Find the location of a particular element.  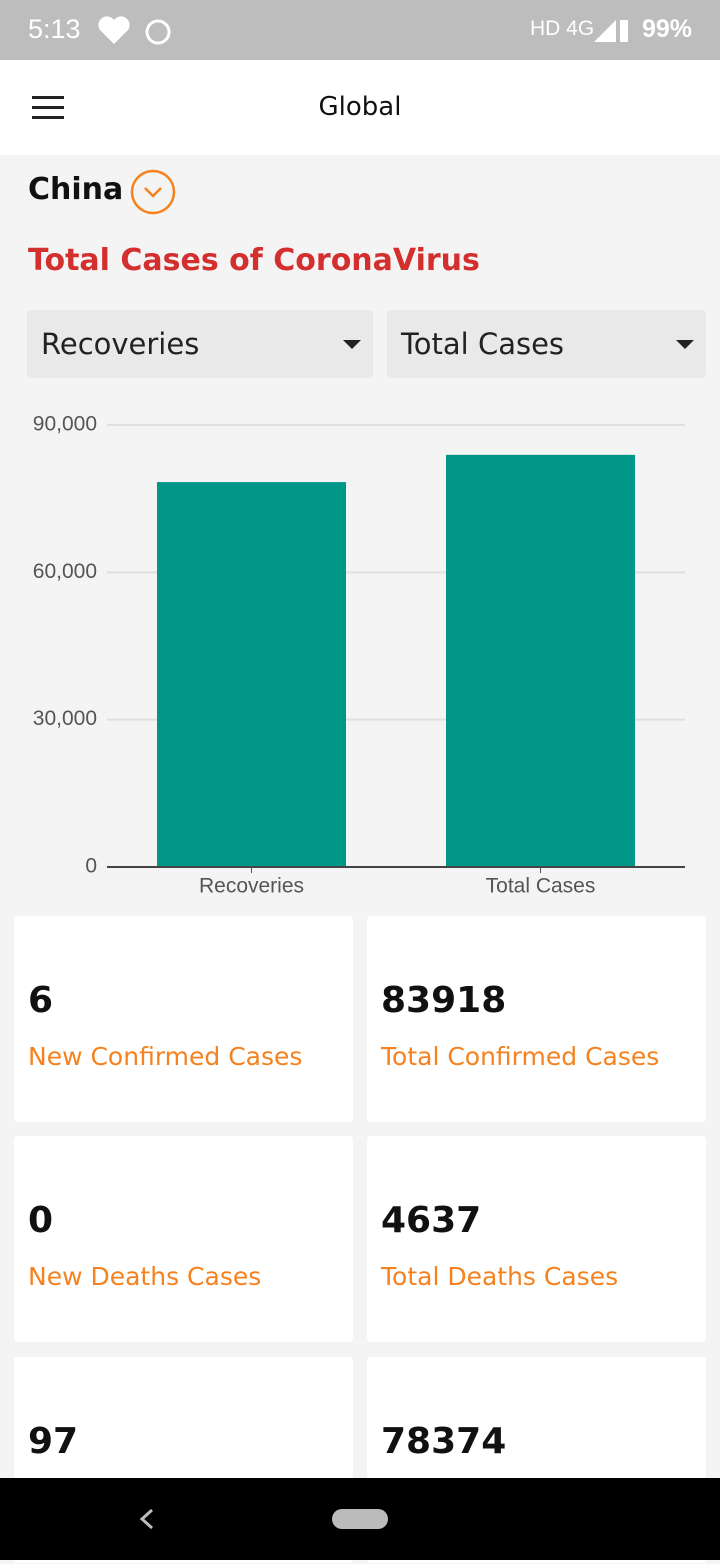

app-bar: Global is located at coordinates (360, 107).